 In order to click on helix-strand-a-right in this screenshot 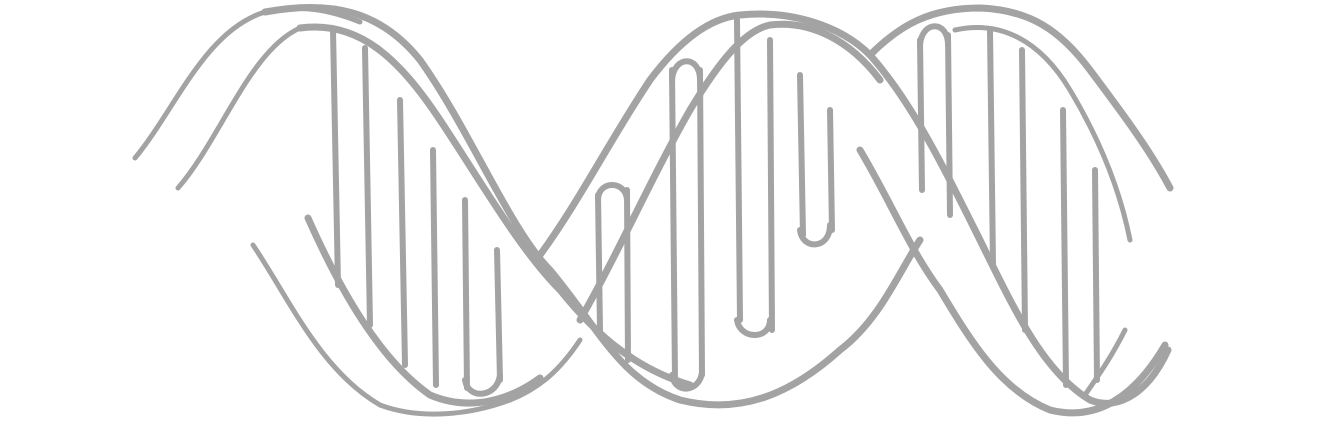, I will do `click(1020, 98)`.